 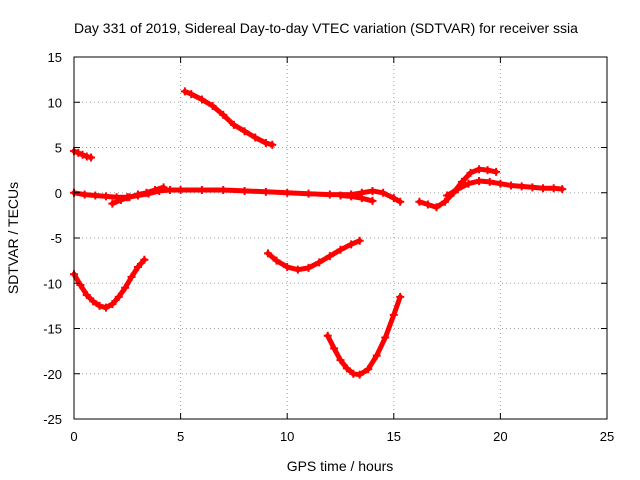 What do you see at coordinates (394, 436) in the screenshot?
I see `x-tick-label: 15` at bounding box center [394, 436].